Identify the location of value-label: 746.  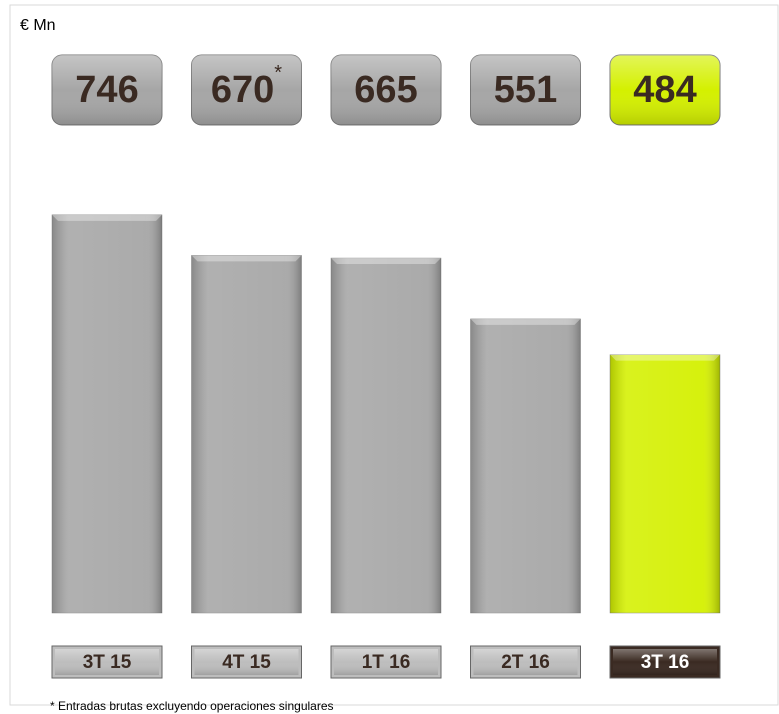
(106, 90).